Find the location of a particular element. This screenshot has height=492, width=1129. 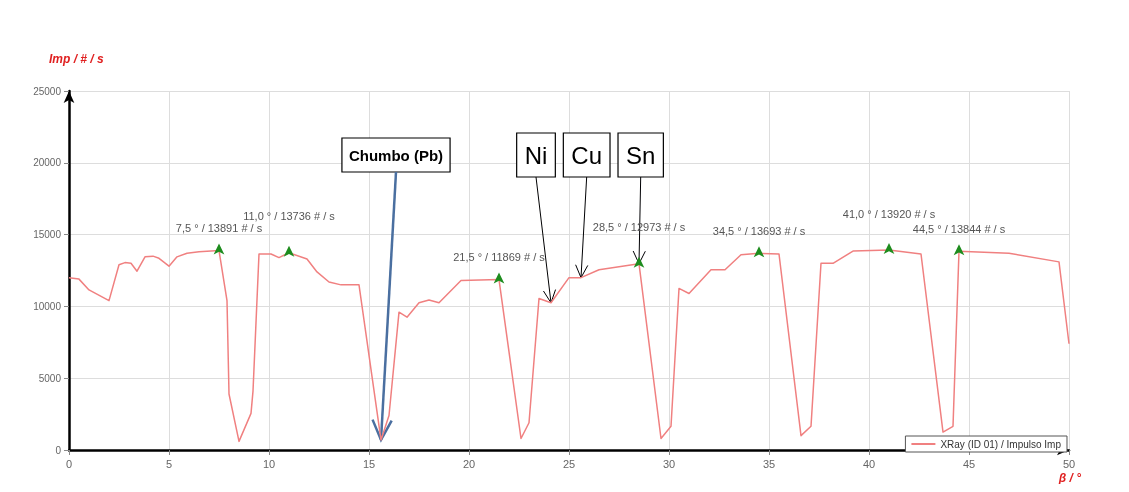

data-label: 21,5 ° / 11869 # / s is located at coordinates (499, 257).